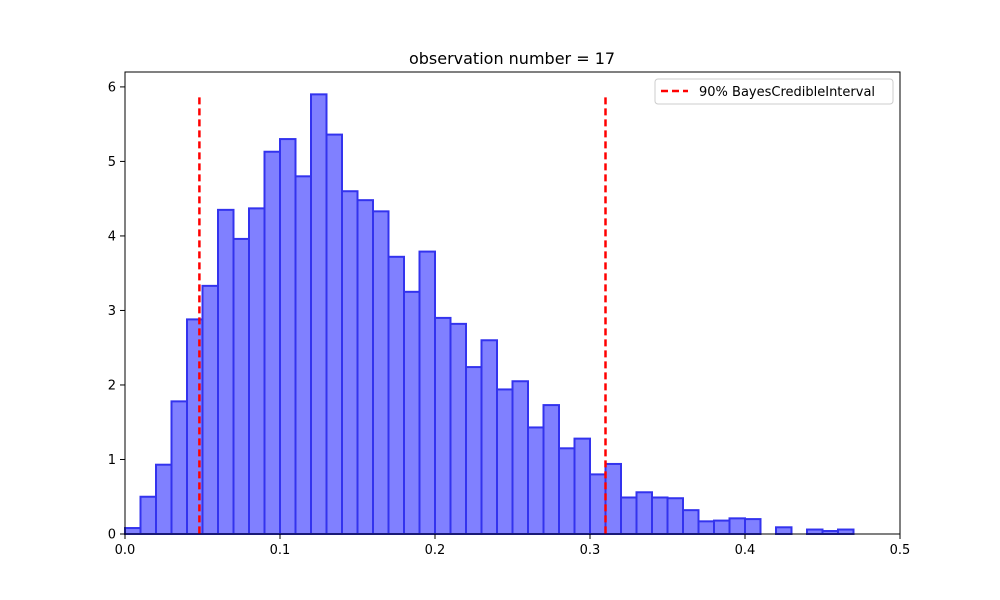  Describe the element at coordinates (435, 550) in the screenshot. I see `x-tick-label: 0.2` at that location.